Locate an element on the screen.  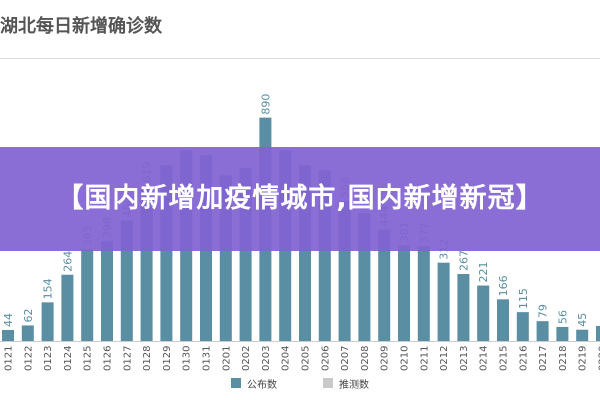
x-tick-label-0210: 0210 is located at coordinates (405, 358).